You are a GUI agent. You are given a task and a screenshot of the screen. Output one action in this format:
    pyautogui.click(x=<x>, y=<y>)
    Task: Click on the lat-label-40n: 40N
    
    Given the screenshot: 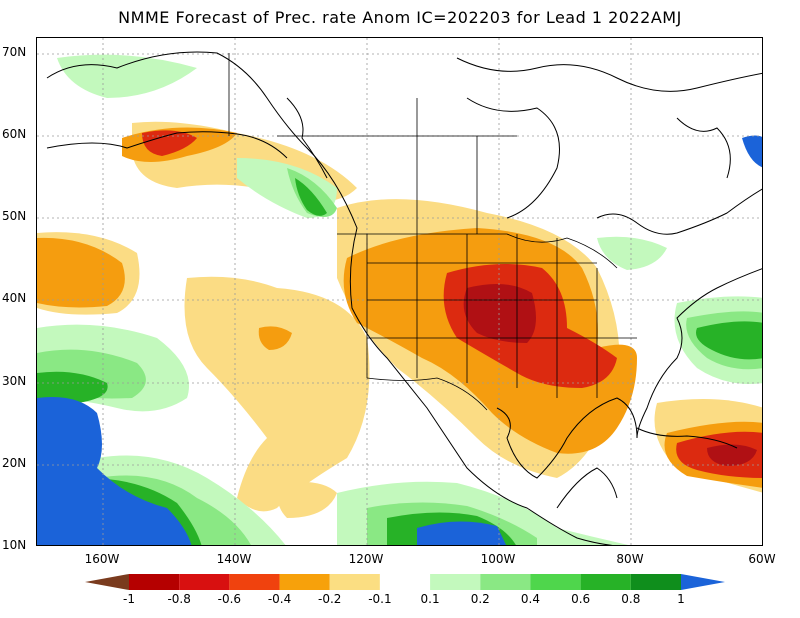 What is the action you would take?
    pyautogui.click(x=14, y=298)
    